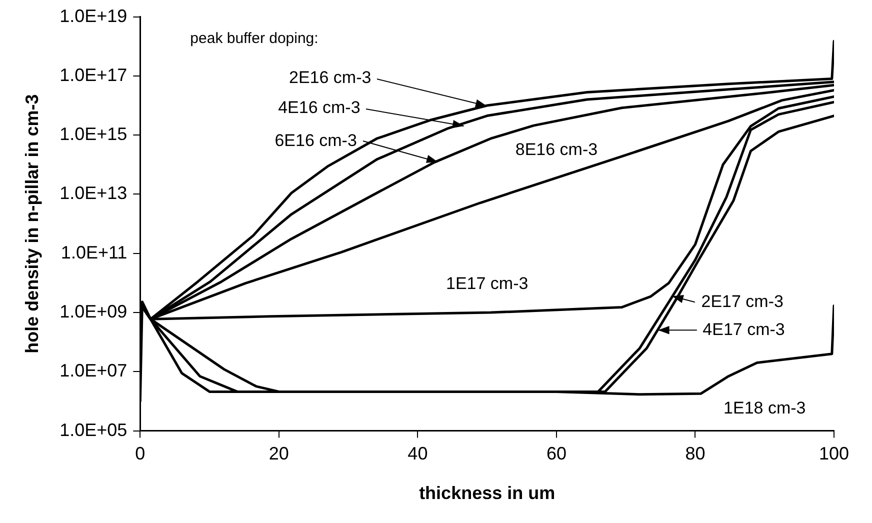  Describe the element at coordinates (32, 224) in the screenshot. I see `y-axis-title: hole density in n-pillar in cm-3` at that location.